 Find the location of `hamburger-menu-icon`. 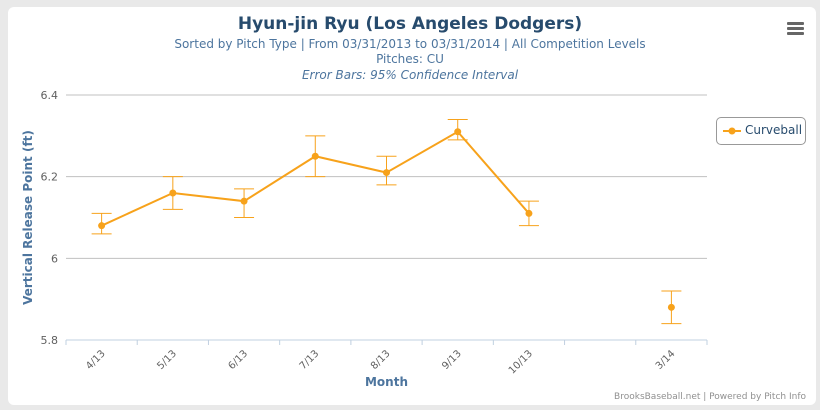

hamburger-menu-icon is located at coordinates (795, 29).